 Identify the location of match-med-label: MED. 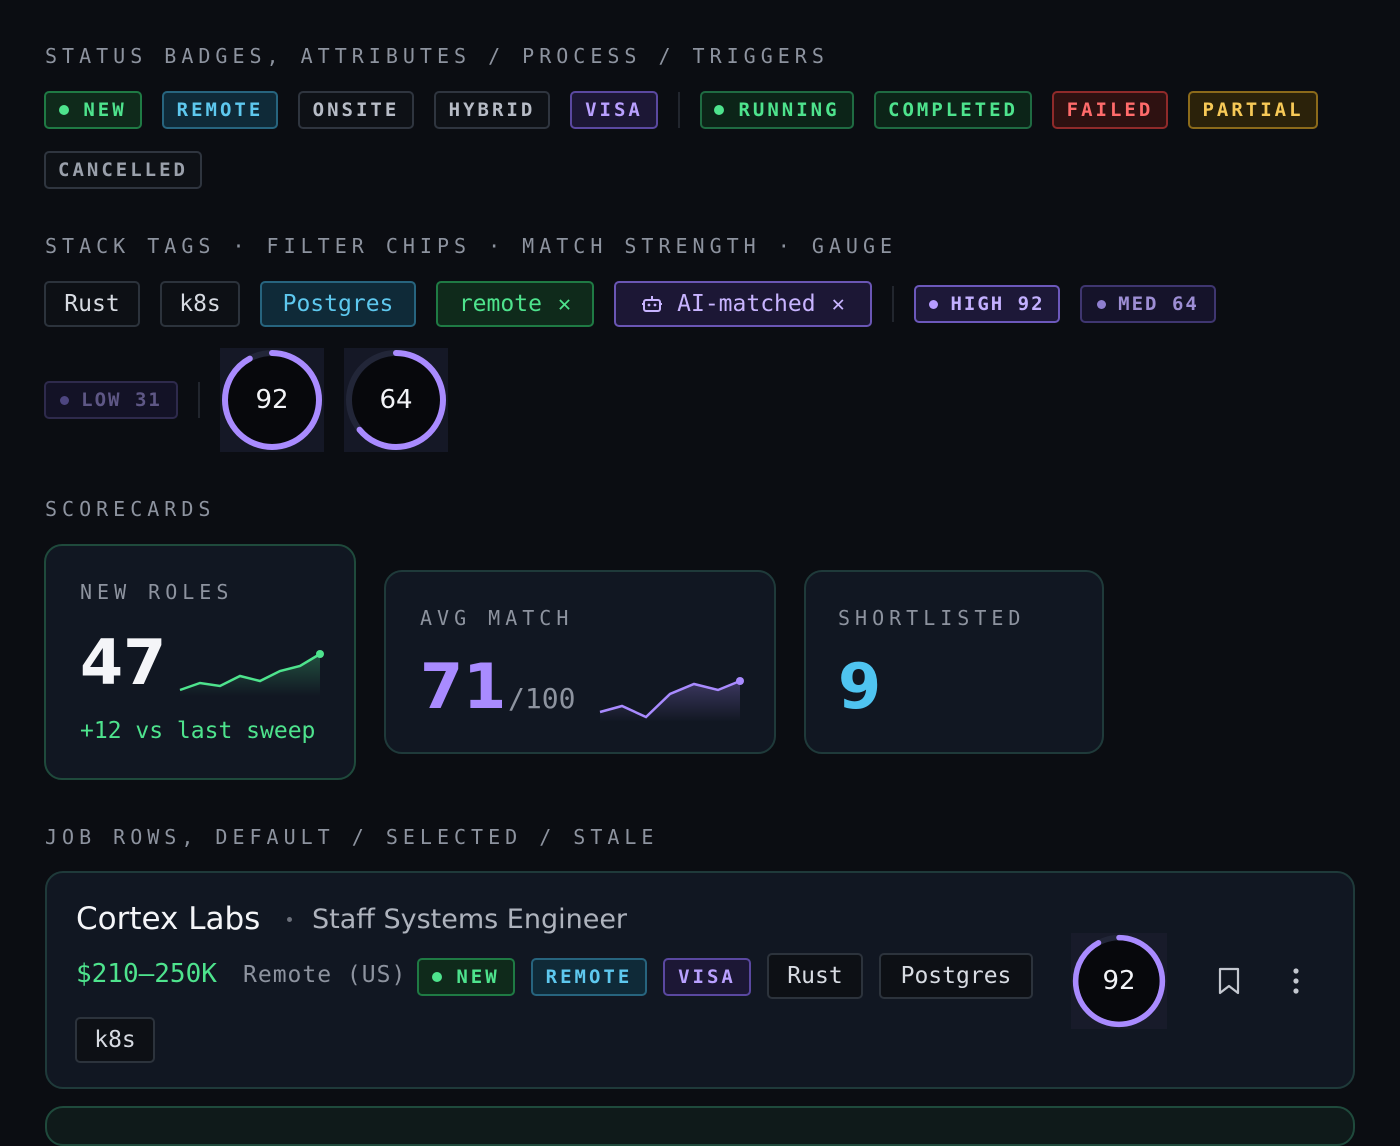
(1138, 304).